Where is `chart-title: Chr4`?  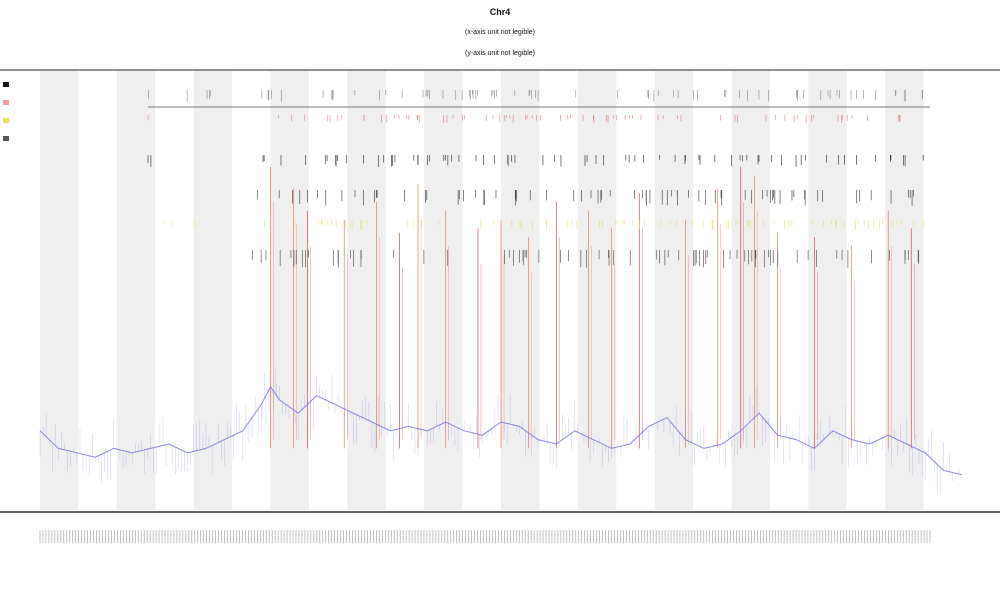 chart-title: Chr4 is located at coordinates (500, 12).